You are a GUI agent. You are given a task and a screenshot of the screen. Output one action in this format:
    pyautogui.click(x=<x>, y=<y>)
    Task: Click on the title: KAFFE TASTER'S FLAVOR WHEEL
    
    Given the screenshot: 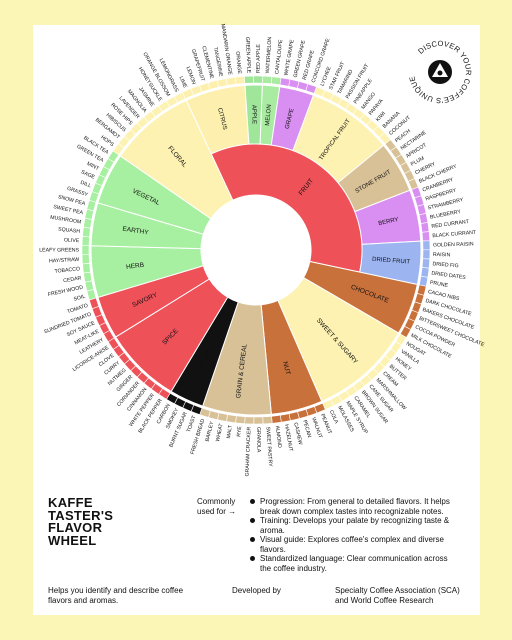 What is the action you would take?
    pyautogui.click(x=81, y=521)
    